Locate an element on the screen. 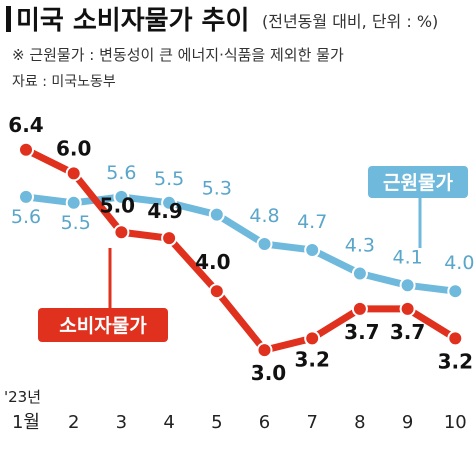  title-marker is located at coordinates (8, 19).